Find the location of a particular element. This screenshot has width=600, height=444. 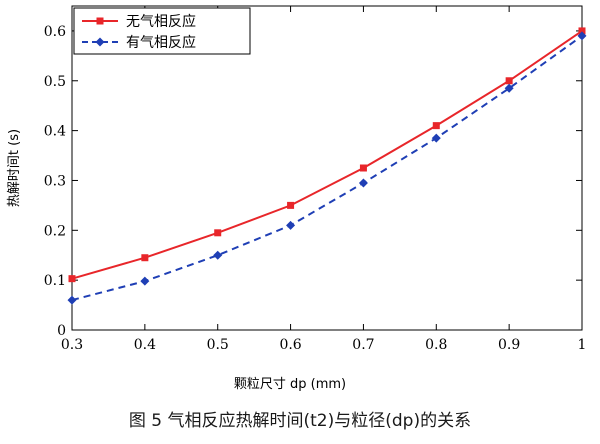

legend-entry: 无气相反应 is located at coordinates (139, 21).